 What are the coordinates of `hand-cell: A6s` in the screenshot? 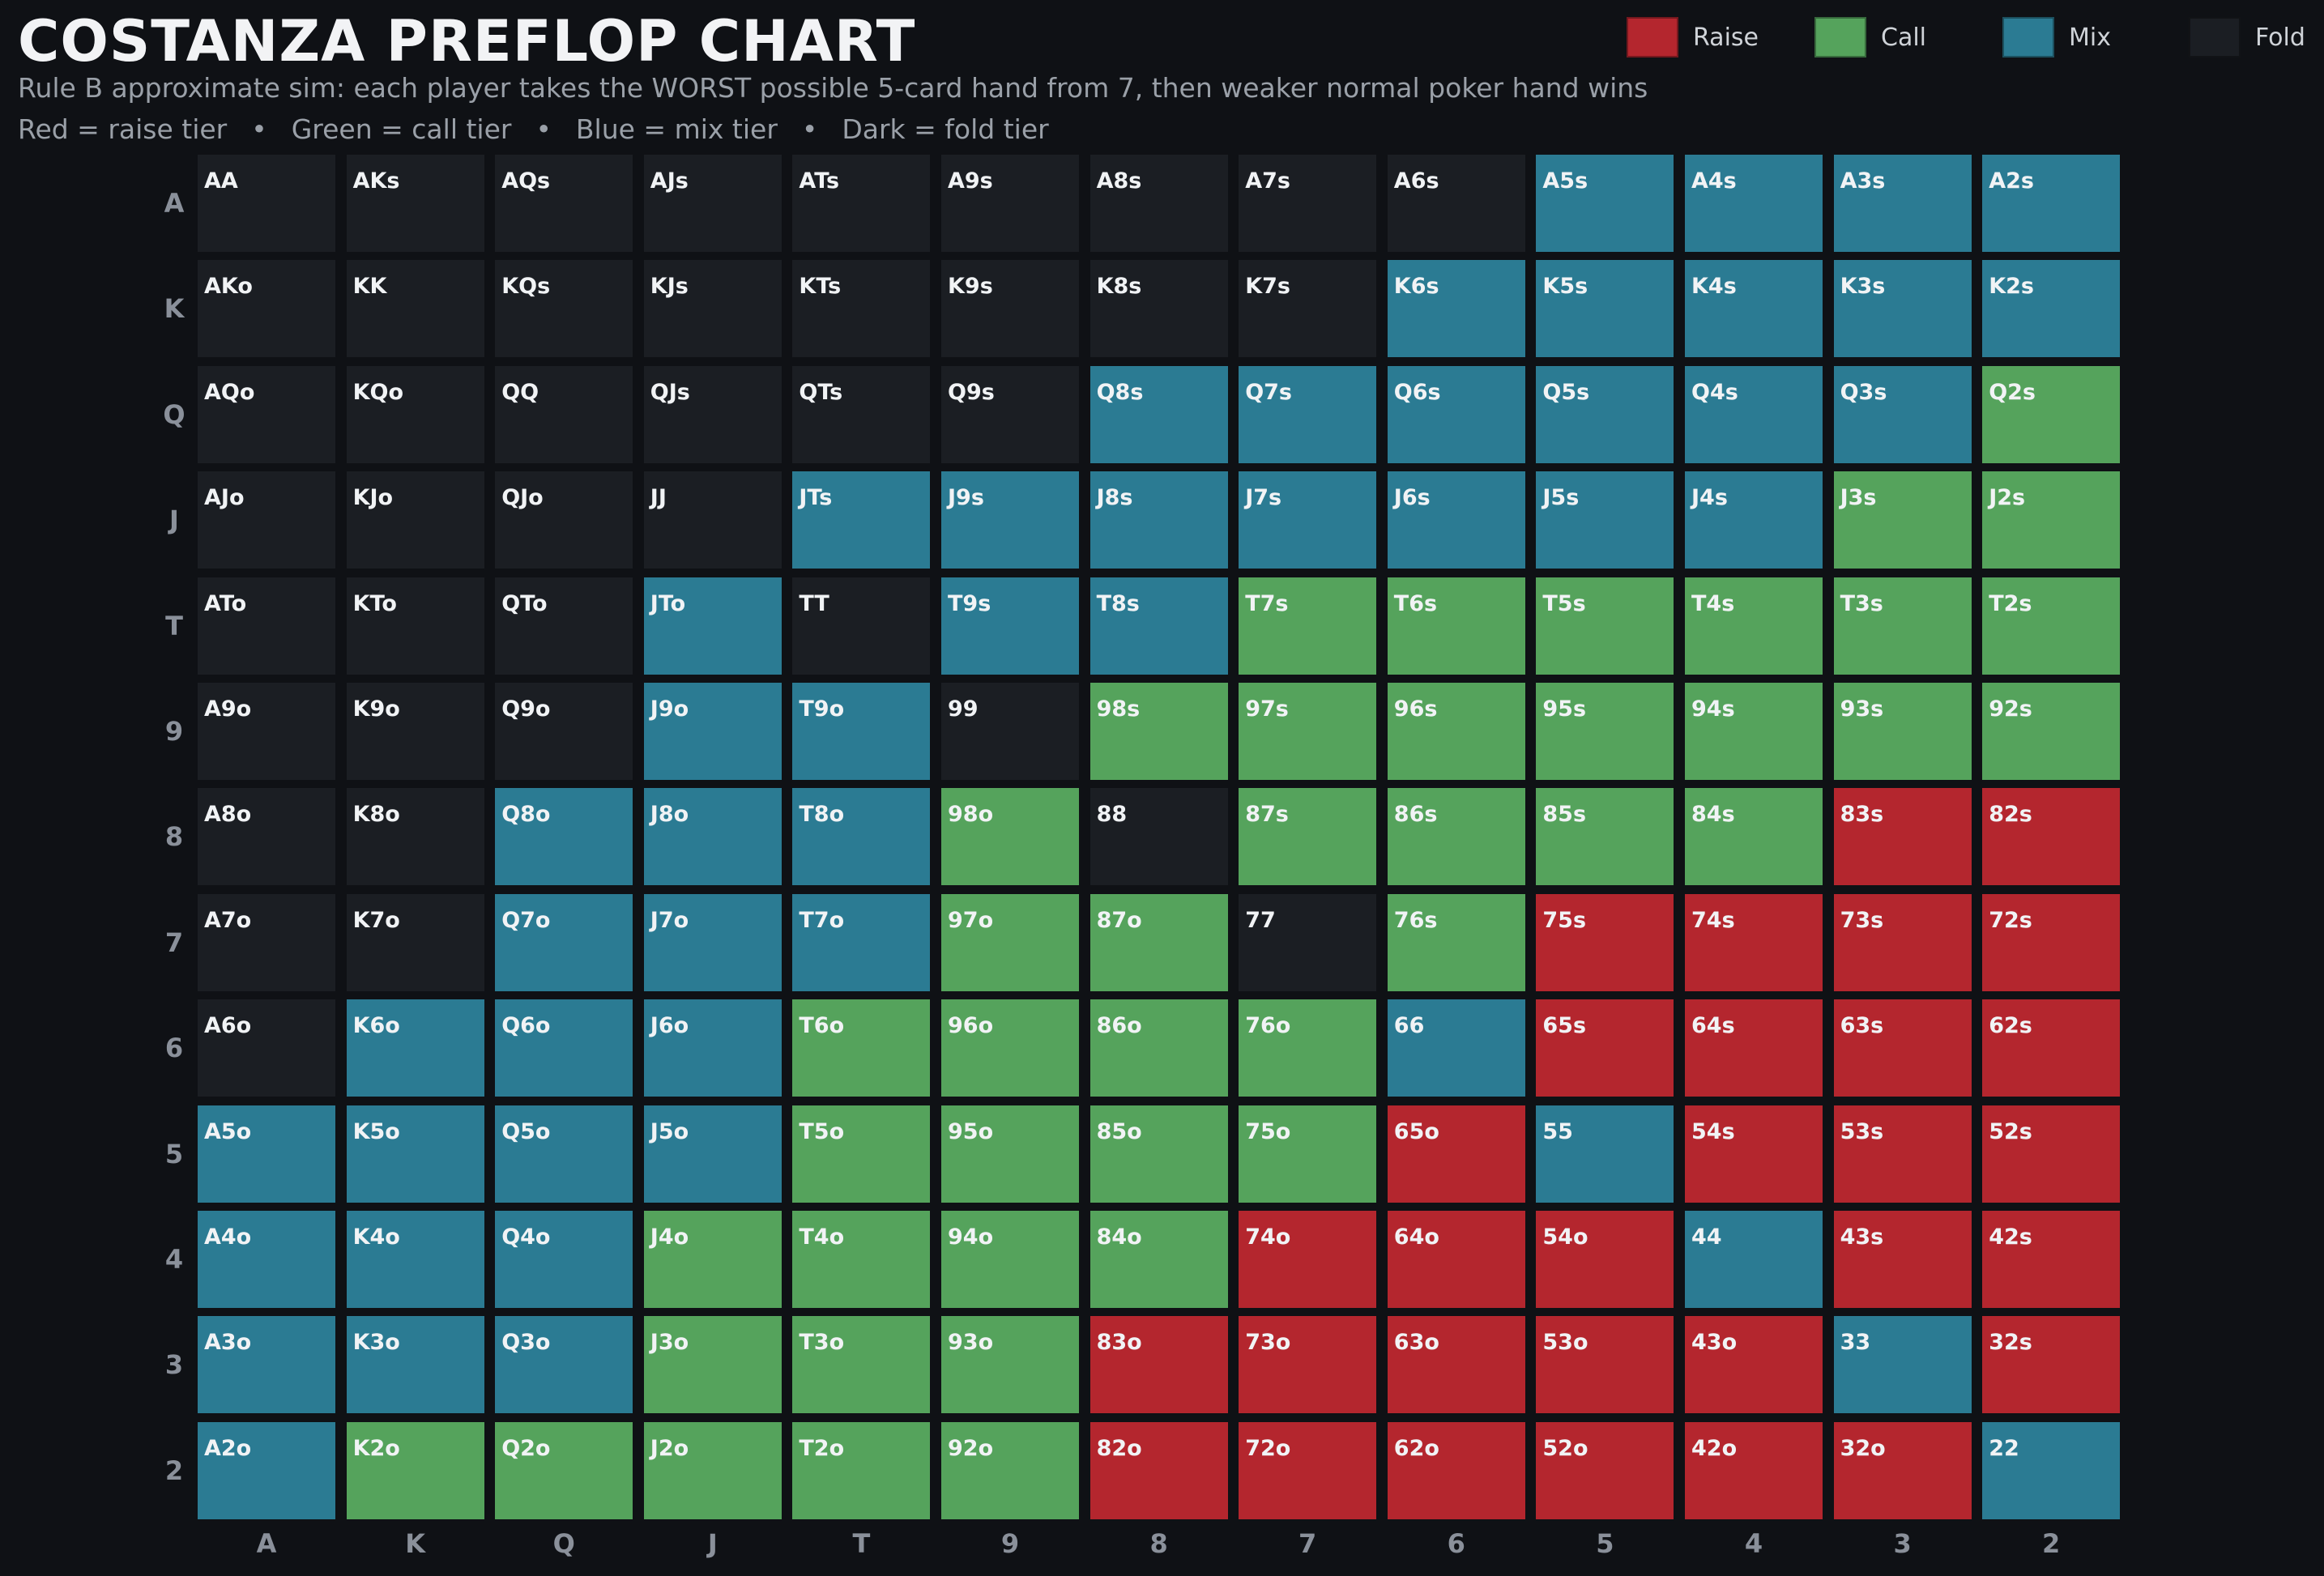 It's located at (1456, 204).